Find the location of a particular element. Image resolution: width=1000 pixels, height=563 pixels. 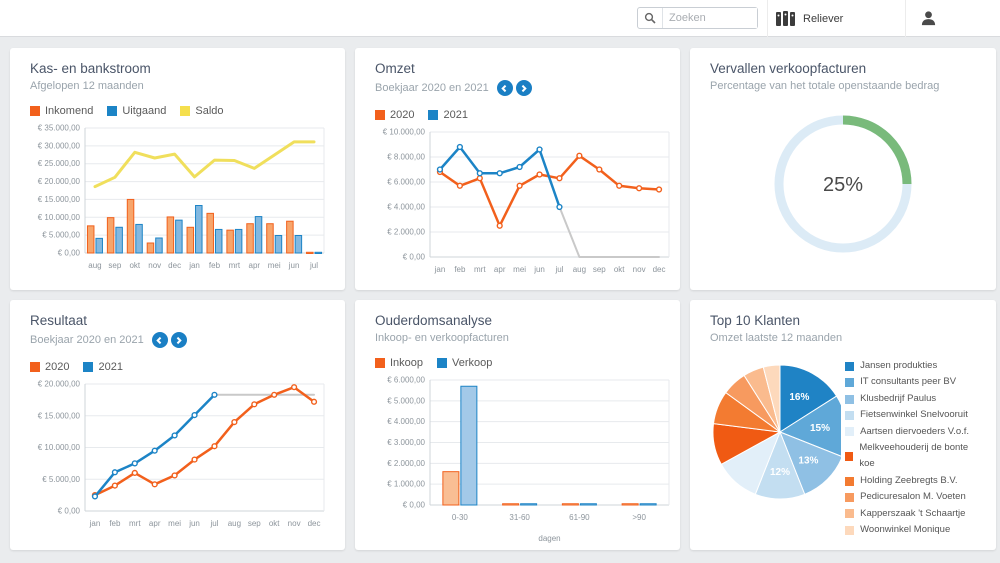

administration-selector: Reliever is located at coordinates (809, 18).